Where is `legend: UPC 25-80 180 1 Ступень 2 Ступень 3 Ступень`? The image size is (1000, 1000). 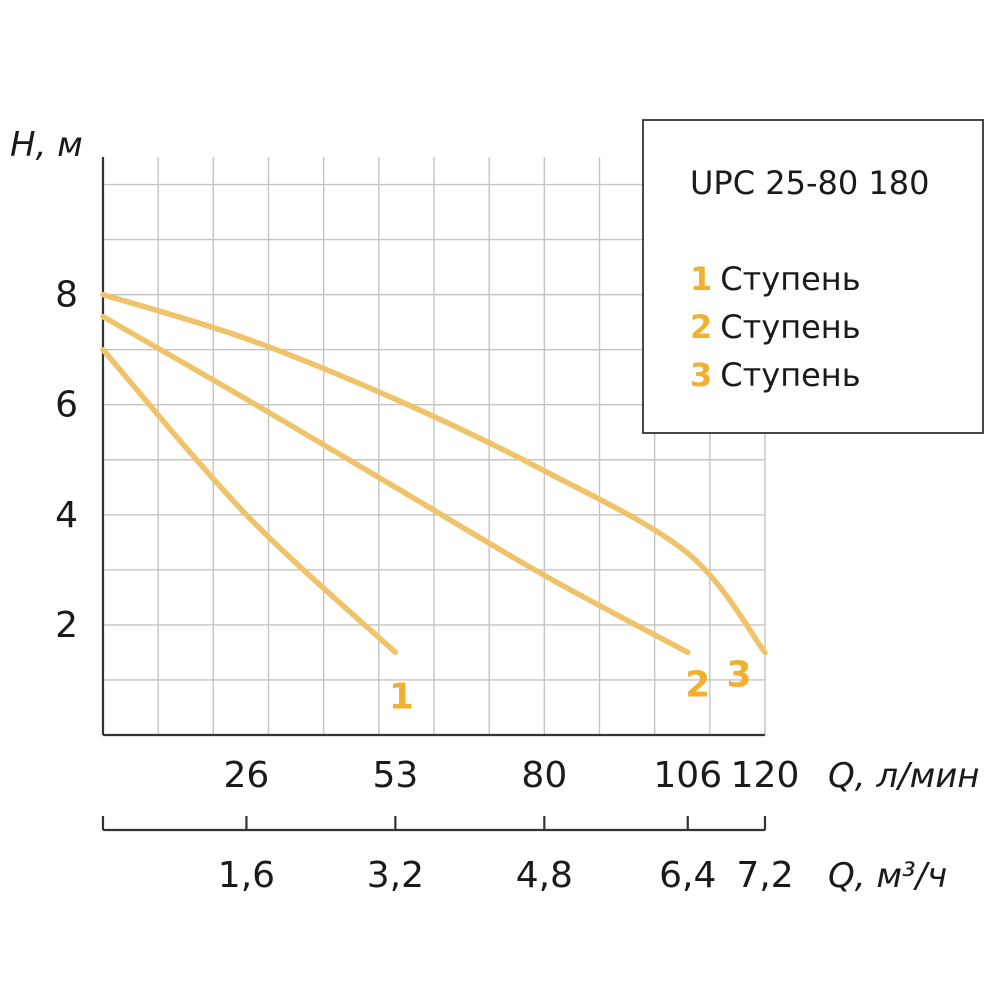
legend: UPC 25-80 180 1 Ступень 2 Ступень 3 Ступень is located at coordinates (813, 276).